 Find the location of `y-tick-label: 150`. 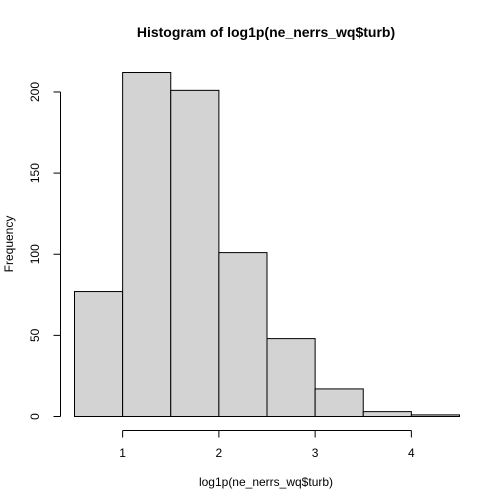

y-tick-label: 150 is located at coordinates (35, 173).